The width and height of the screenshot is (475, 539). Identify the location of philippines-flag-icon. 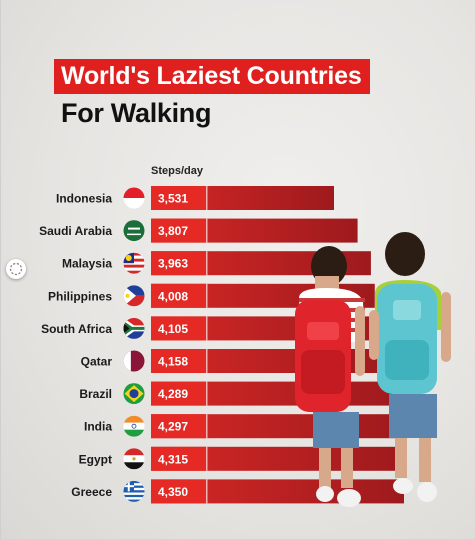
(134, 296).